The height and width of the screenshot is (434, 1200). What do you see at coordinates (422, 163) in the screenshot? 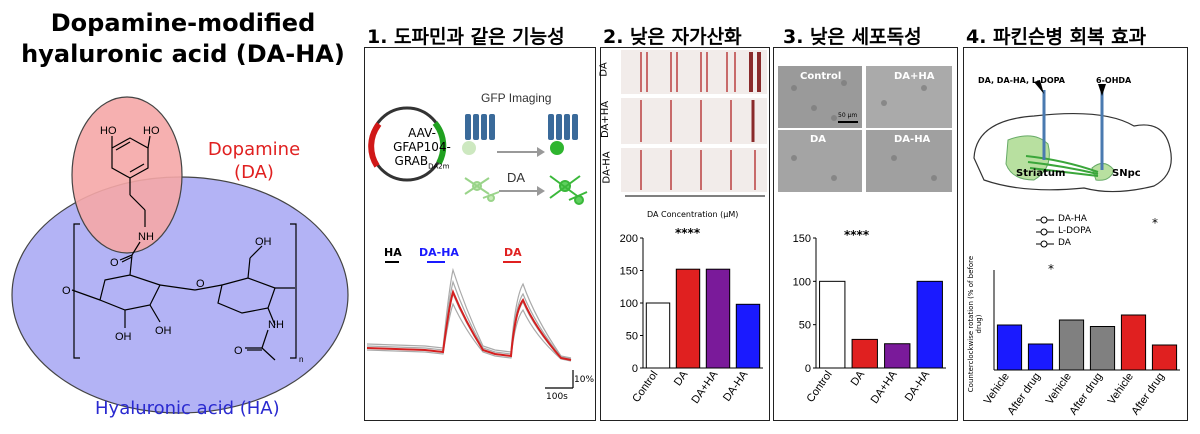
I see `plasmid-line3: GRABDA2m` at bounding box center [422, 163].